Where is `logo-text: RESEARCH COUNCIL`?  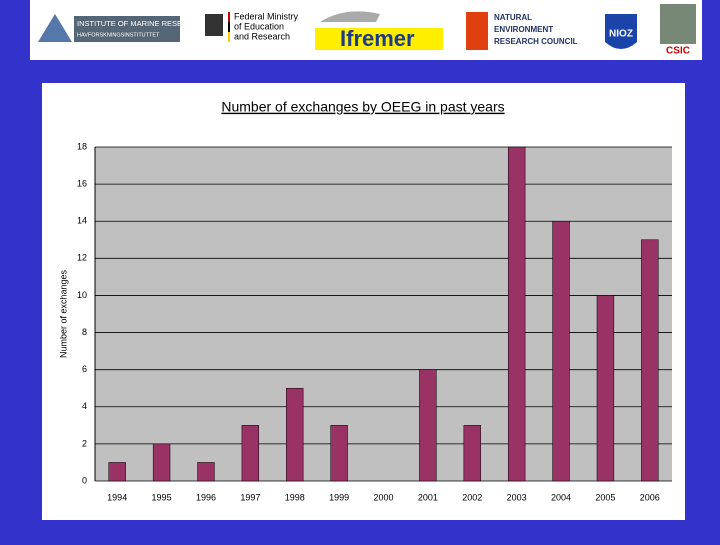 logo-text: RESEARCH COUNCIL is located at coordinates (536, 41).